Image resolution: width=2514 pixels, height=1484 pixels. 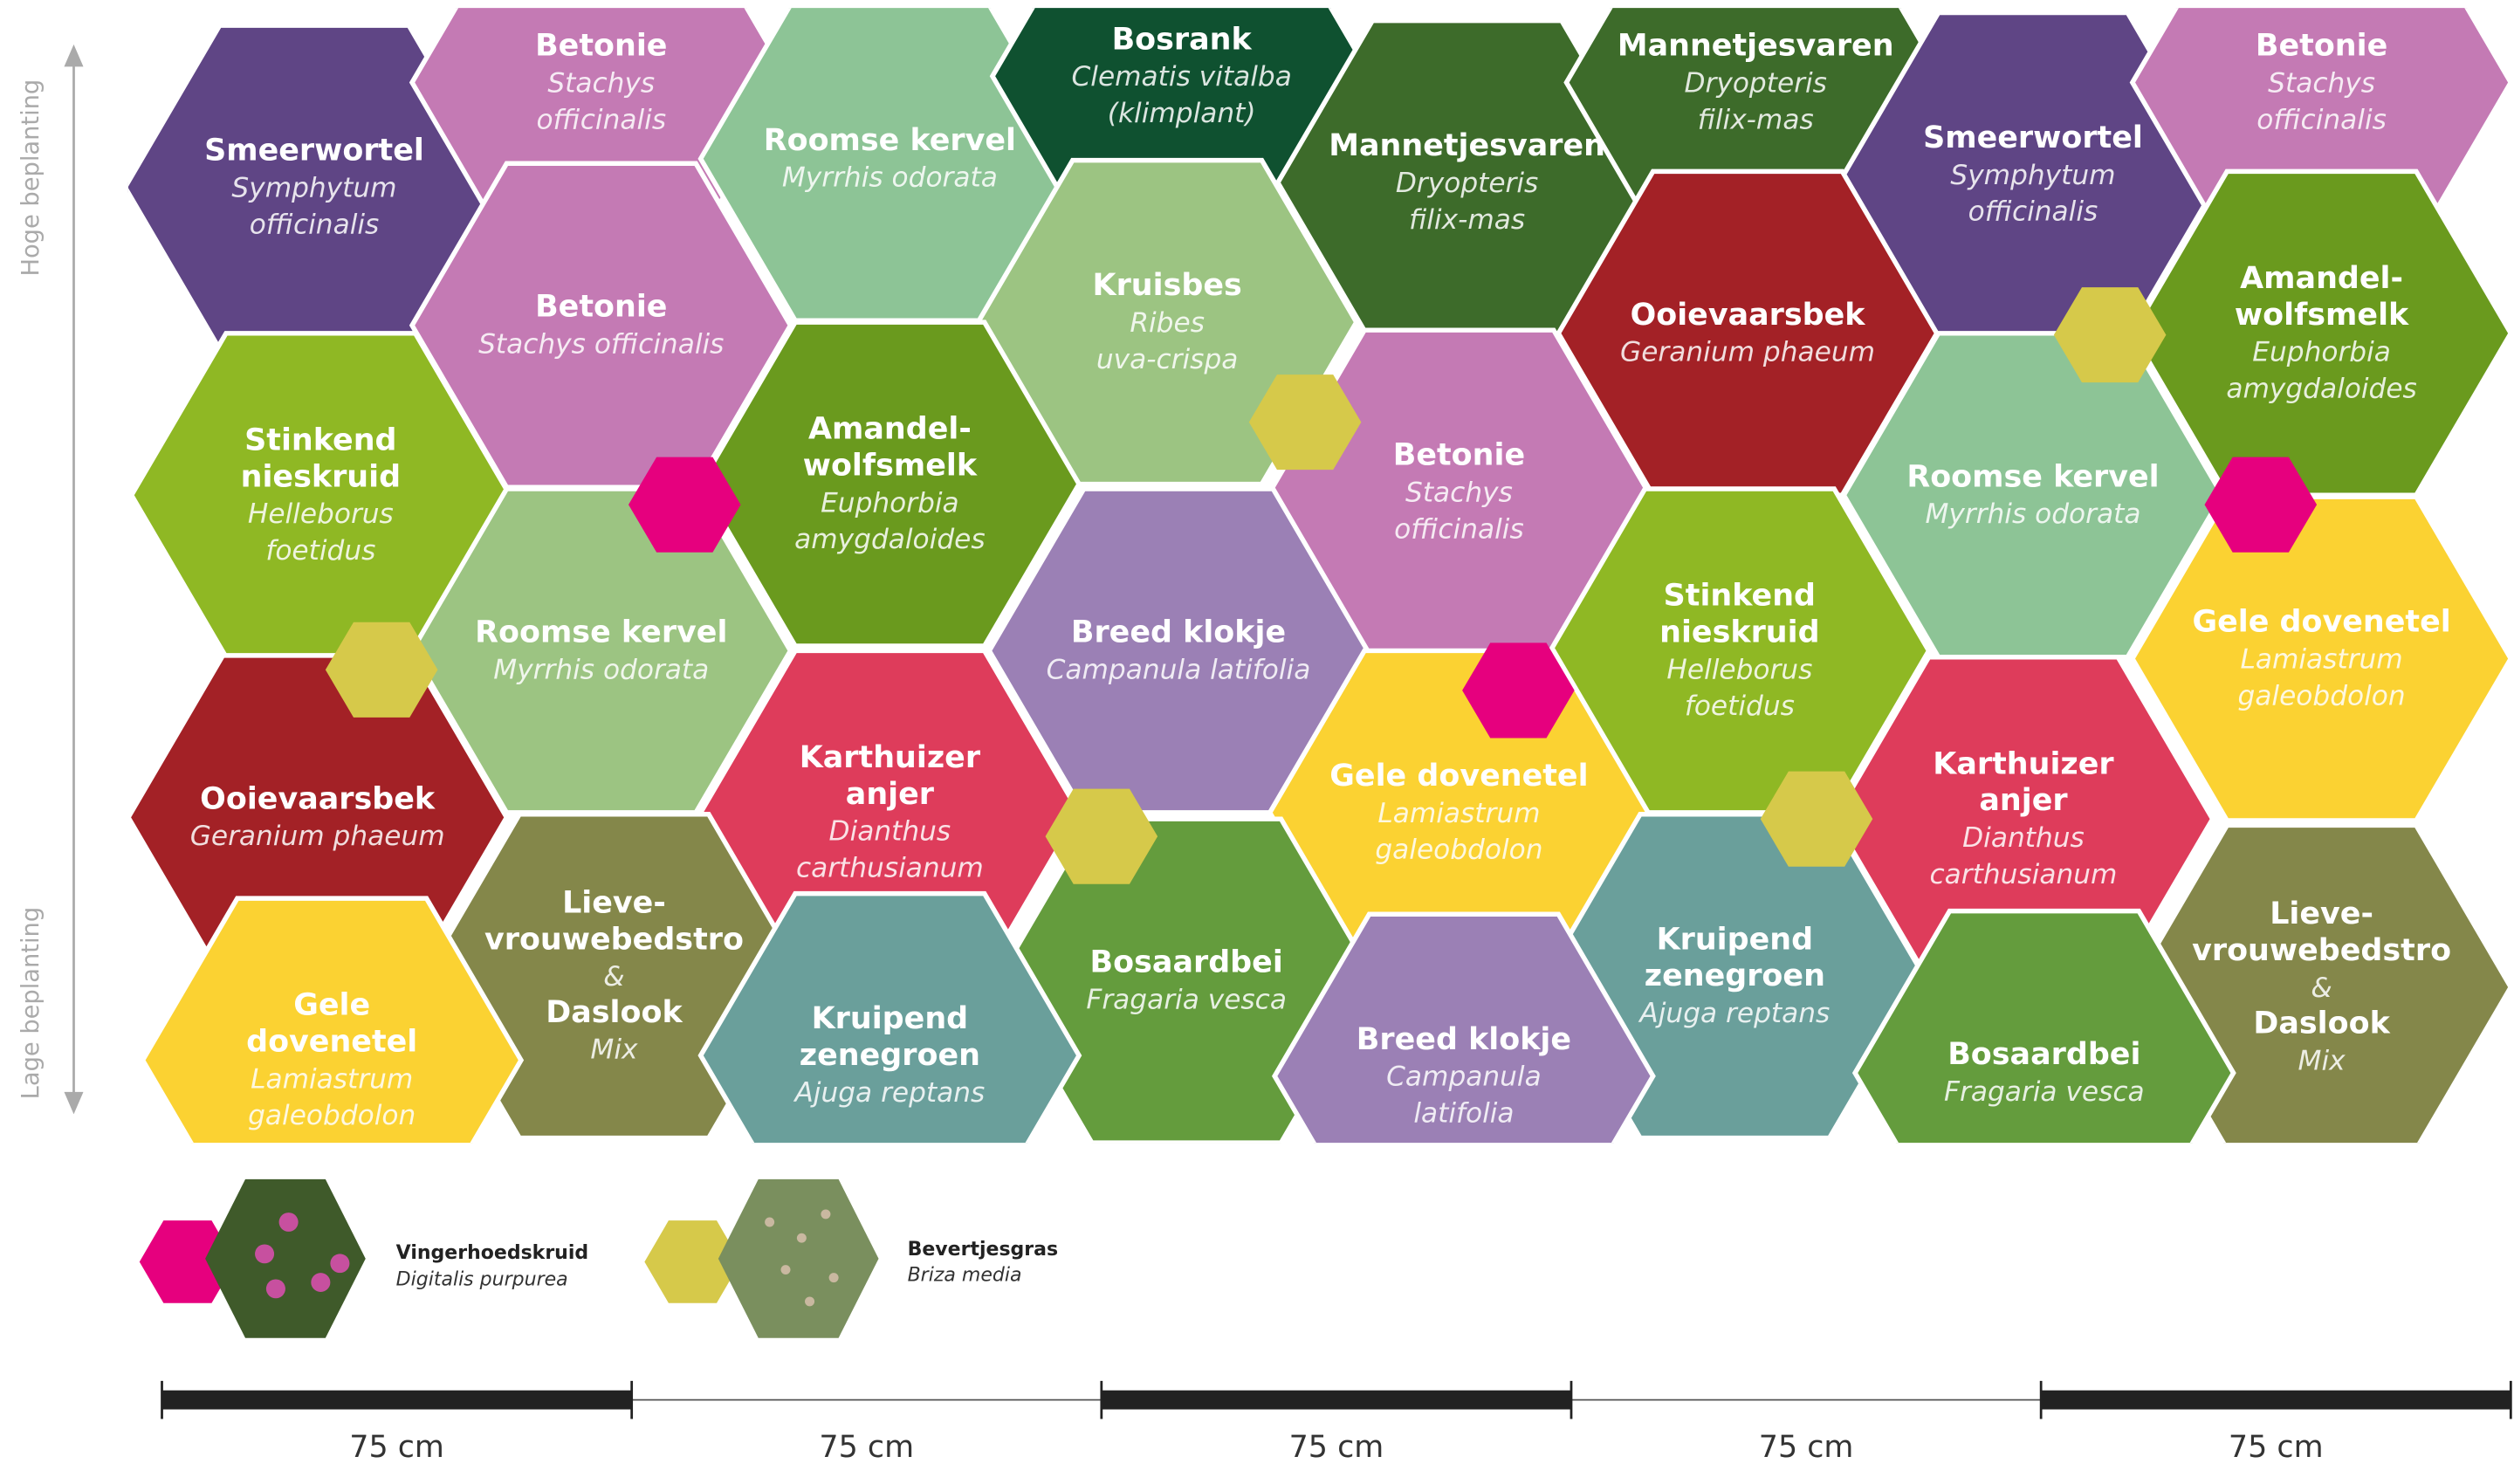 I want to click on plant-cell: Kruipend zenegroen Ajuga reptans, so click(x=890, y=1017).